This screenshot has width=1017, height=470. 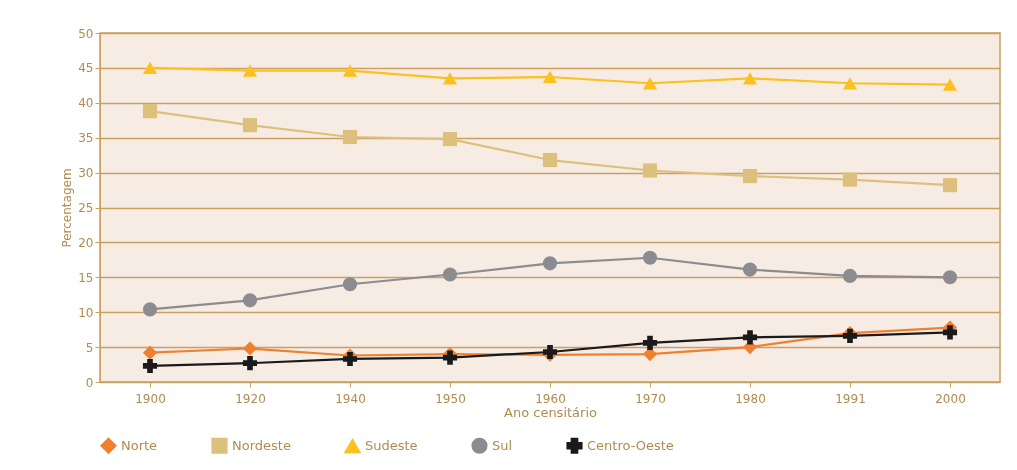 I want to click on x-tick-label: 2000, so click(x=950, y=398).